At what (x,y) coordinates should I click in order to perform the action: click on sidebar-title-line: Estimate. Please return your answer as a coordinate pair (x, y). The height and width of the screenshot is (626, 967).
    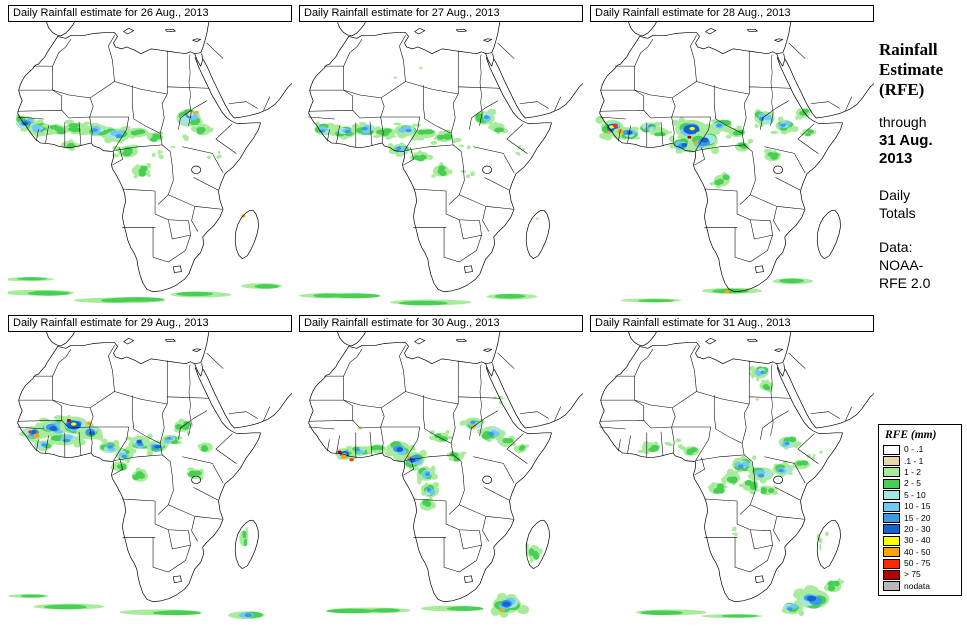
    Looking at the image, I should click on (911, 70).